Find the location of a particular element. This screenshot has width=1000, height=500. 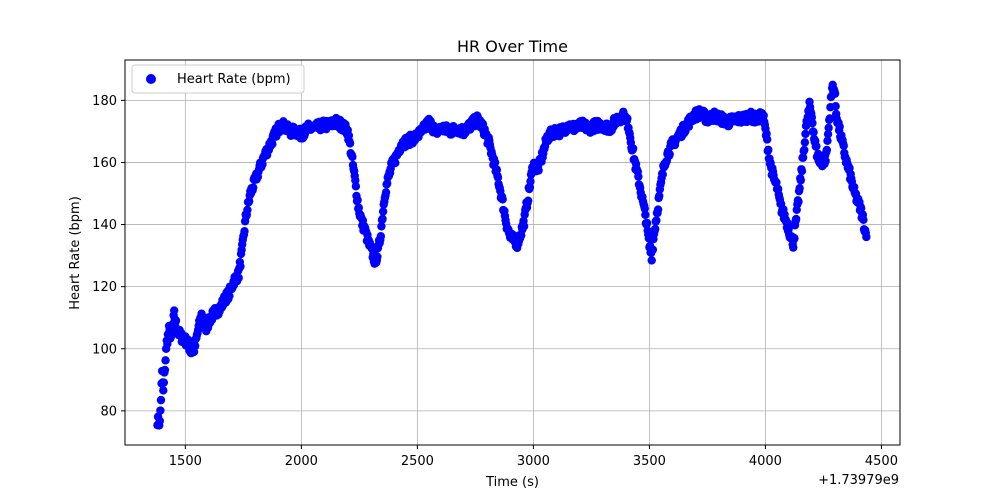

y-tick-label: 160 is located at coordinates (104, 163).